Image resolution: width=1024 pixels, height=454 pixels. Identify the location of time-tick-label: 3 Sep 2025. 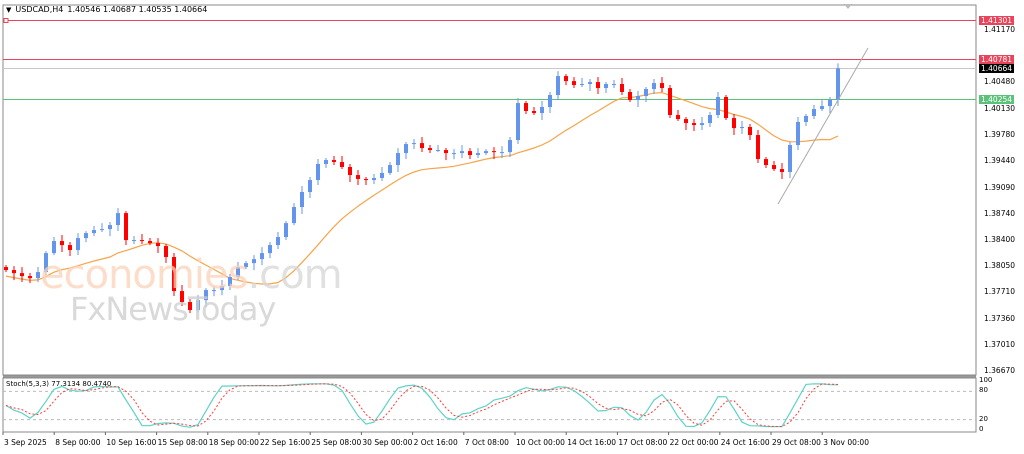
(25, 442).